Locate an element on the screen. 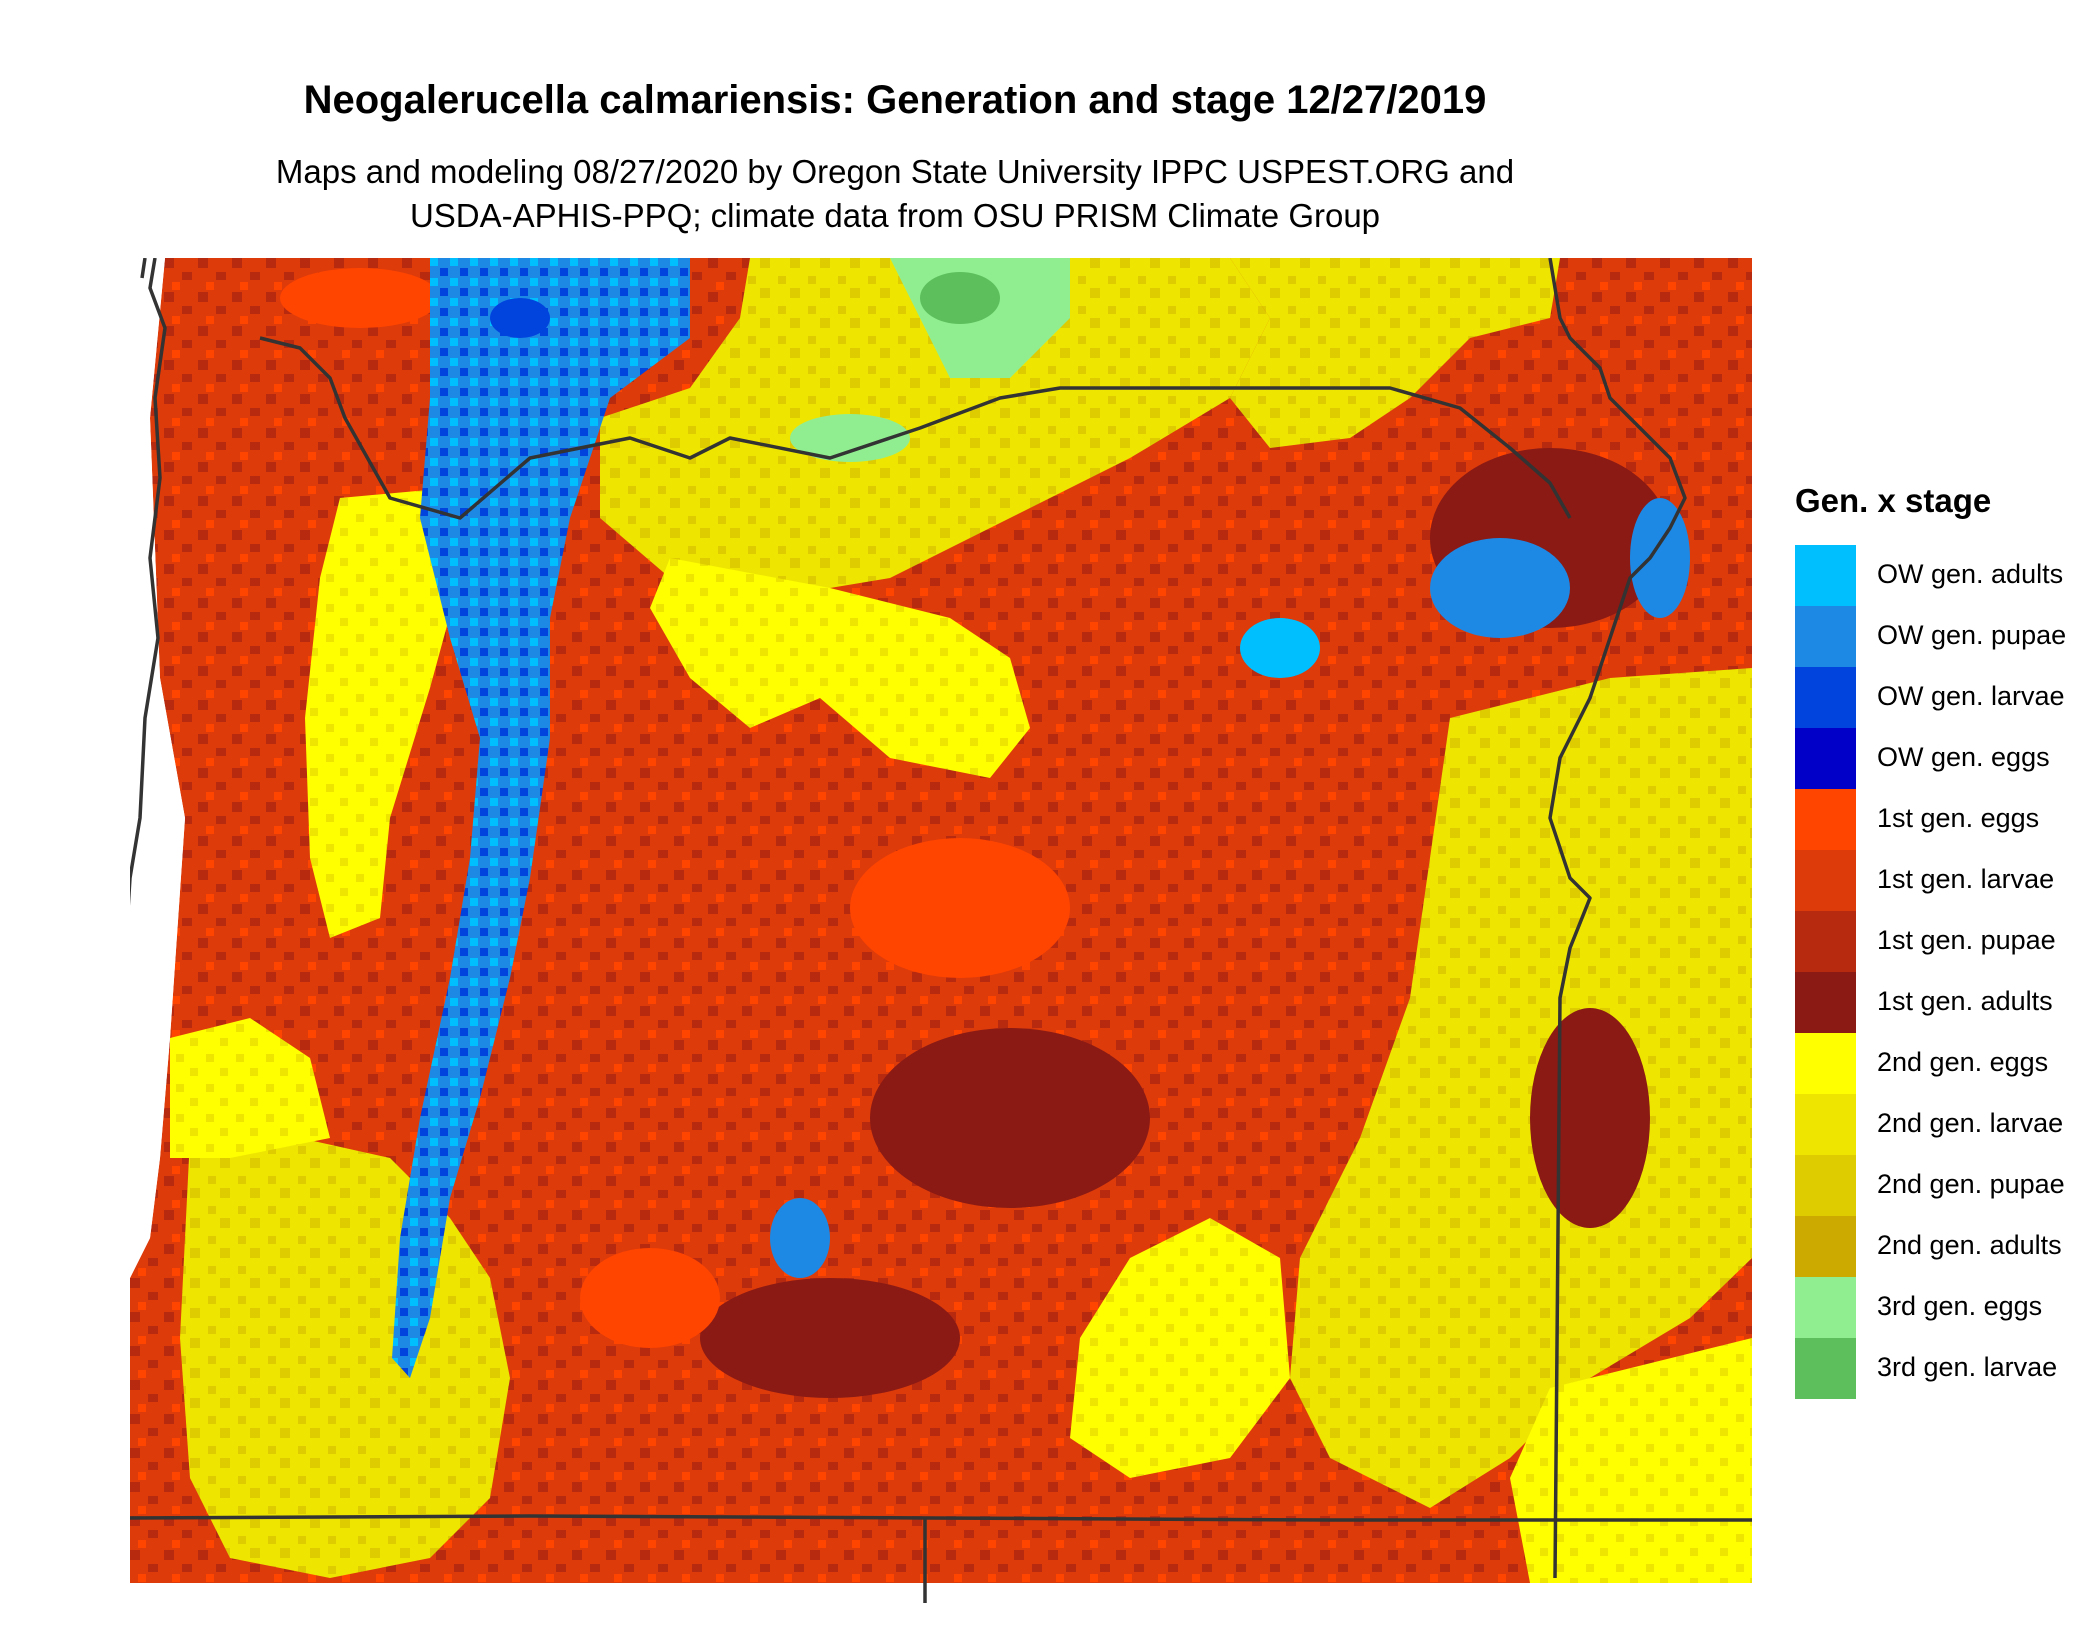  legend-item: 1st gen. pupae is located at coordinates (1945, 941).